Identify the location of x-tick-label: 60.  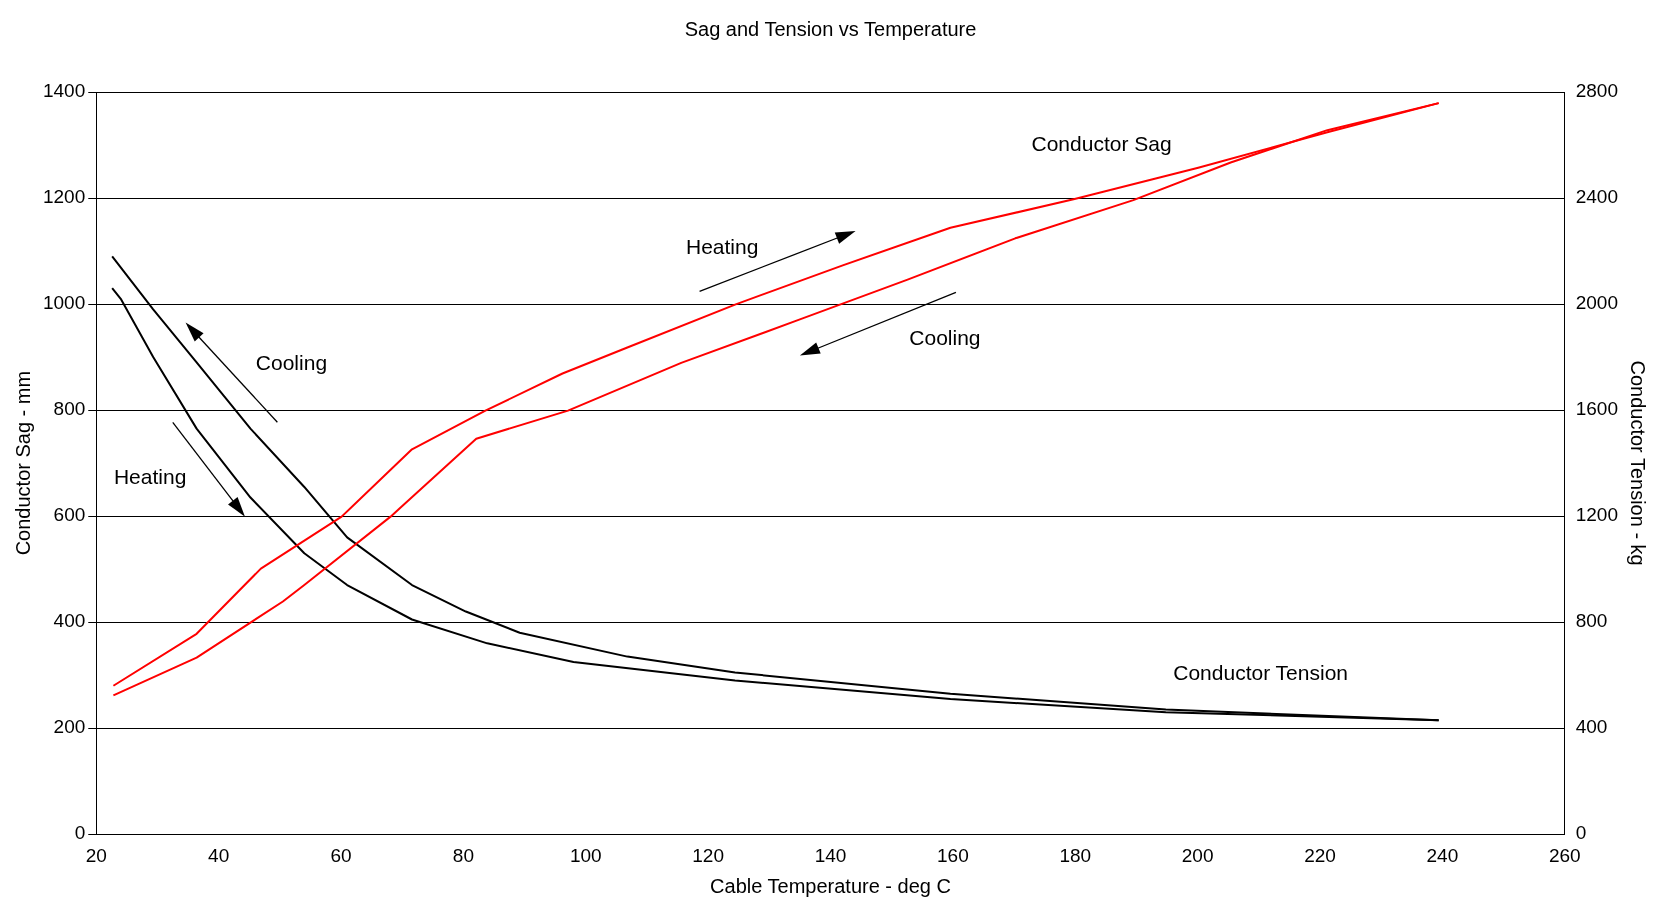
(341, 855).